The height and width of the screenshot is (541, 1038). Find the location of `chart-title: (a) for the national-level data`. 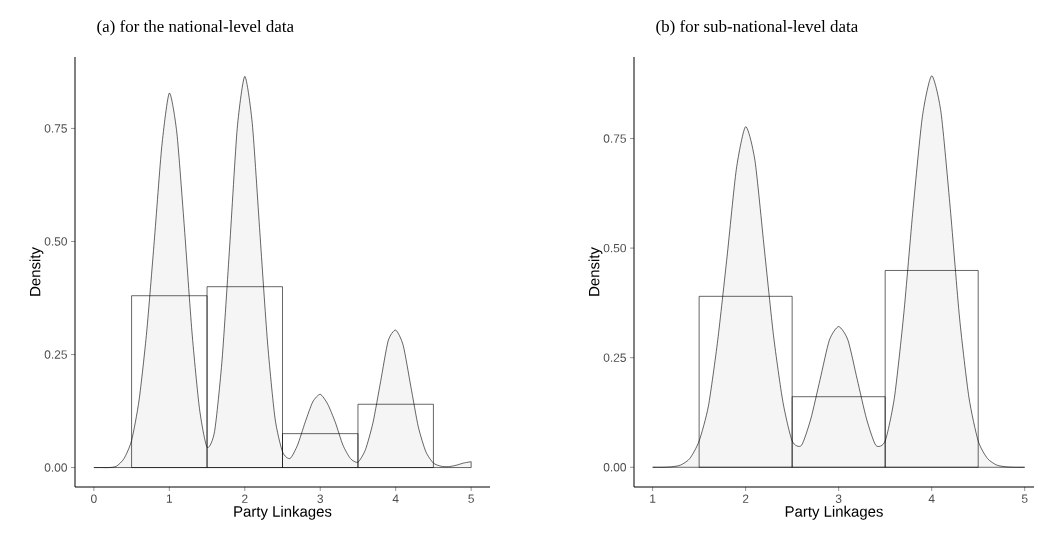

chart-title: (a) for the national-level data is located at coordinates (195, 27).